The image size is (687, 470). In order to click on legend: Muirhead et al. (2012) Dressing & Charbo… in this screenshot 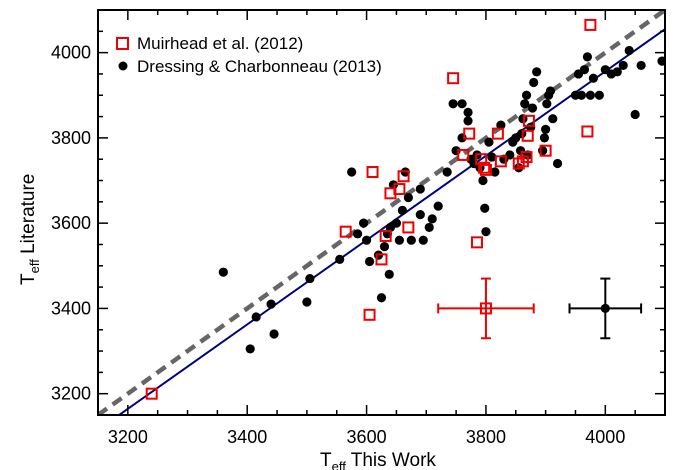, I will do `click(249, 55)`.